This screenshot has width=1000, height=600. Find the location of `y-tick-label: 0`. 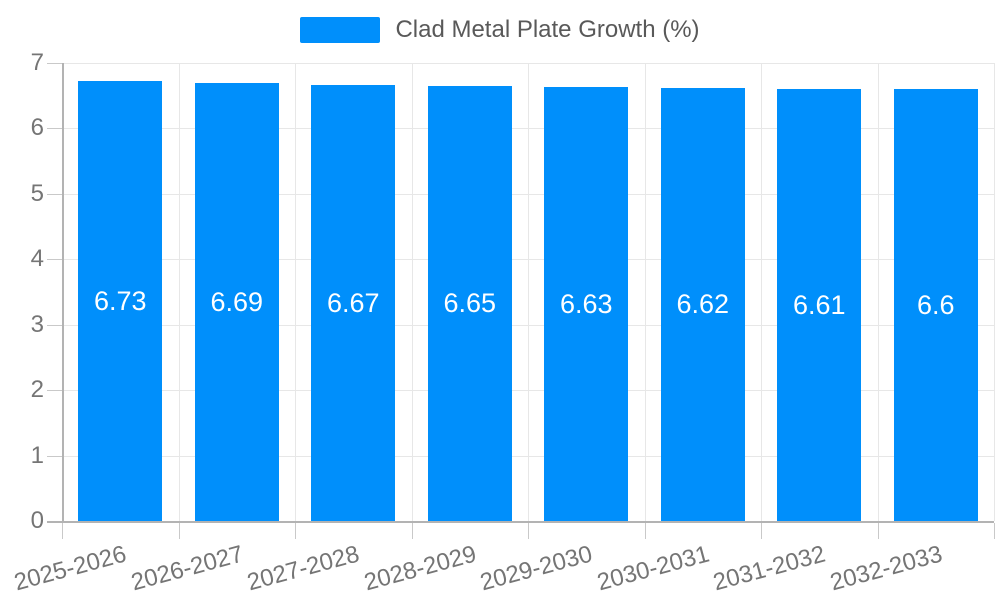

y-tick-label: 0 is located at coordinates (37, 520).